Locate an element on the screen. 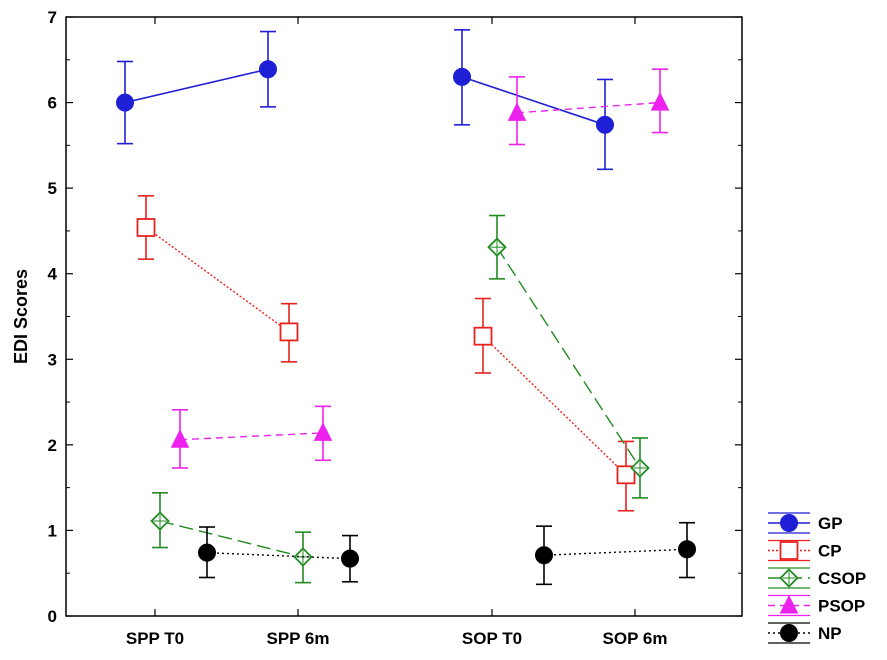 The width and height of the screenshot is (887, 660). legend-item-cp: CP is located at coordinates (805, 550).